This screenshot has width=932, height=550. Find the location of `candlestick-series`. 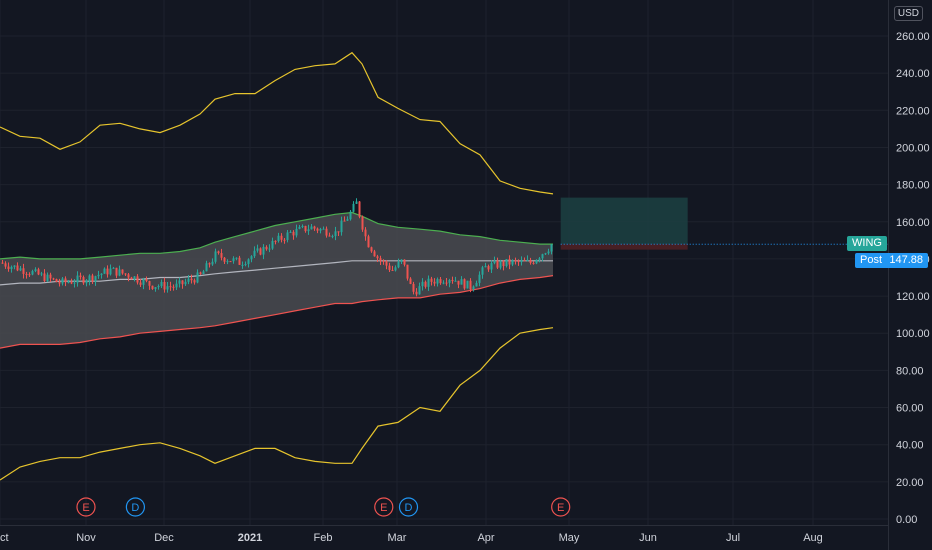

candlestick-series is located at coordinates (277, 247).